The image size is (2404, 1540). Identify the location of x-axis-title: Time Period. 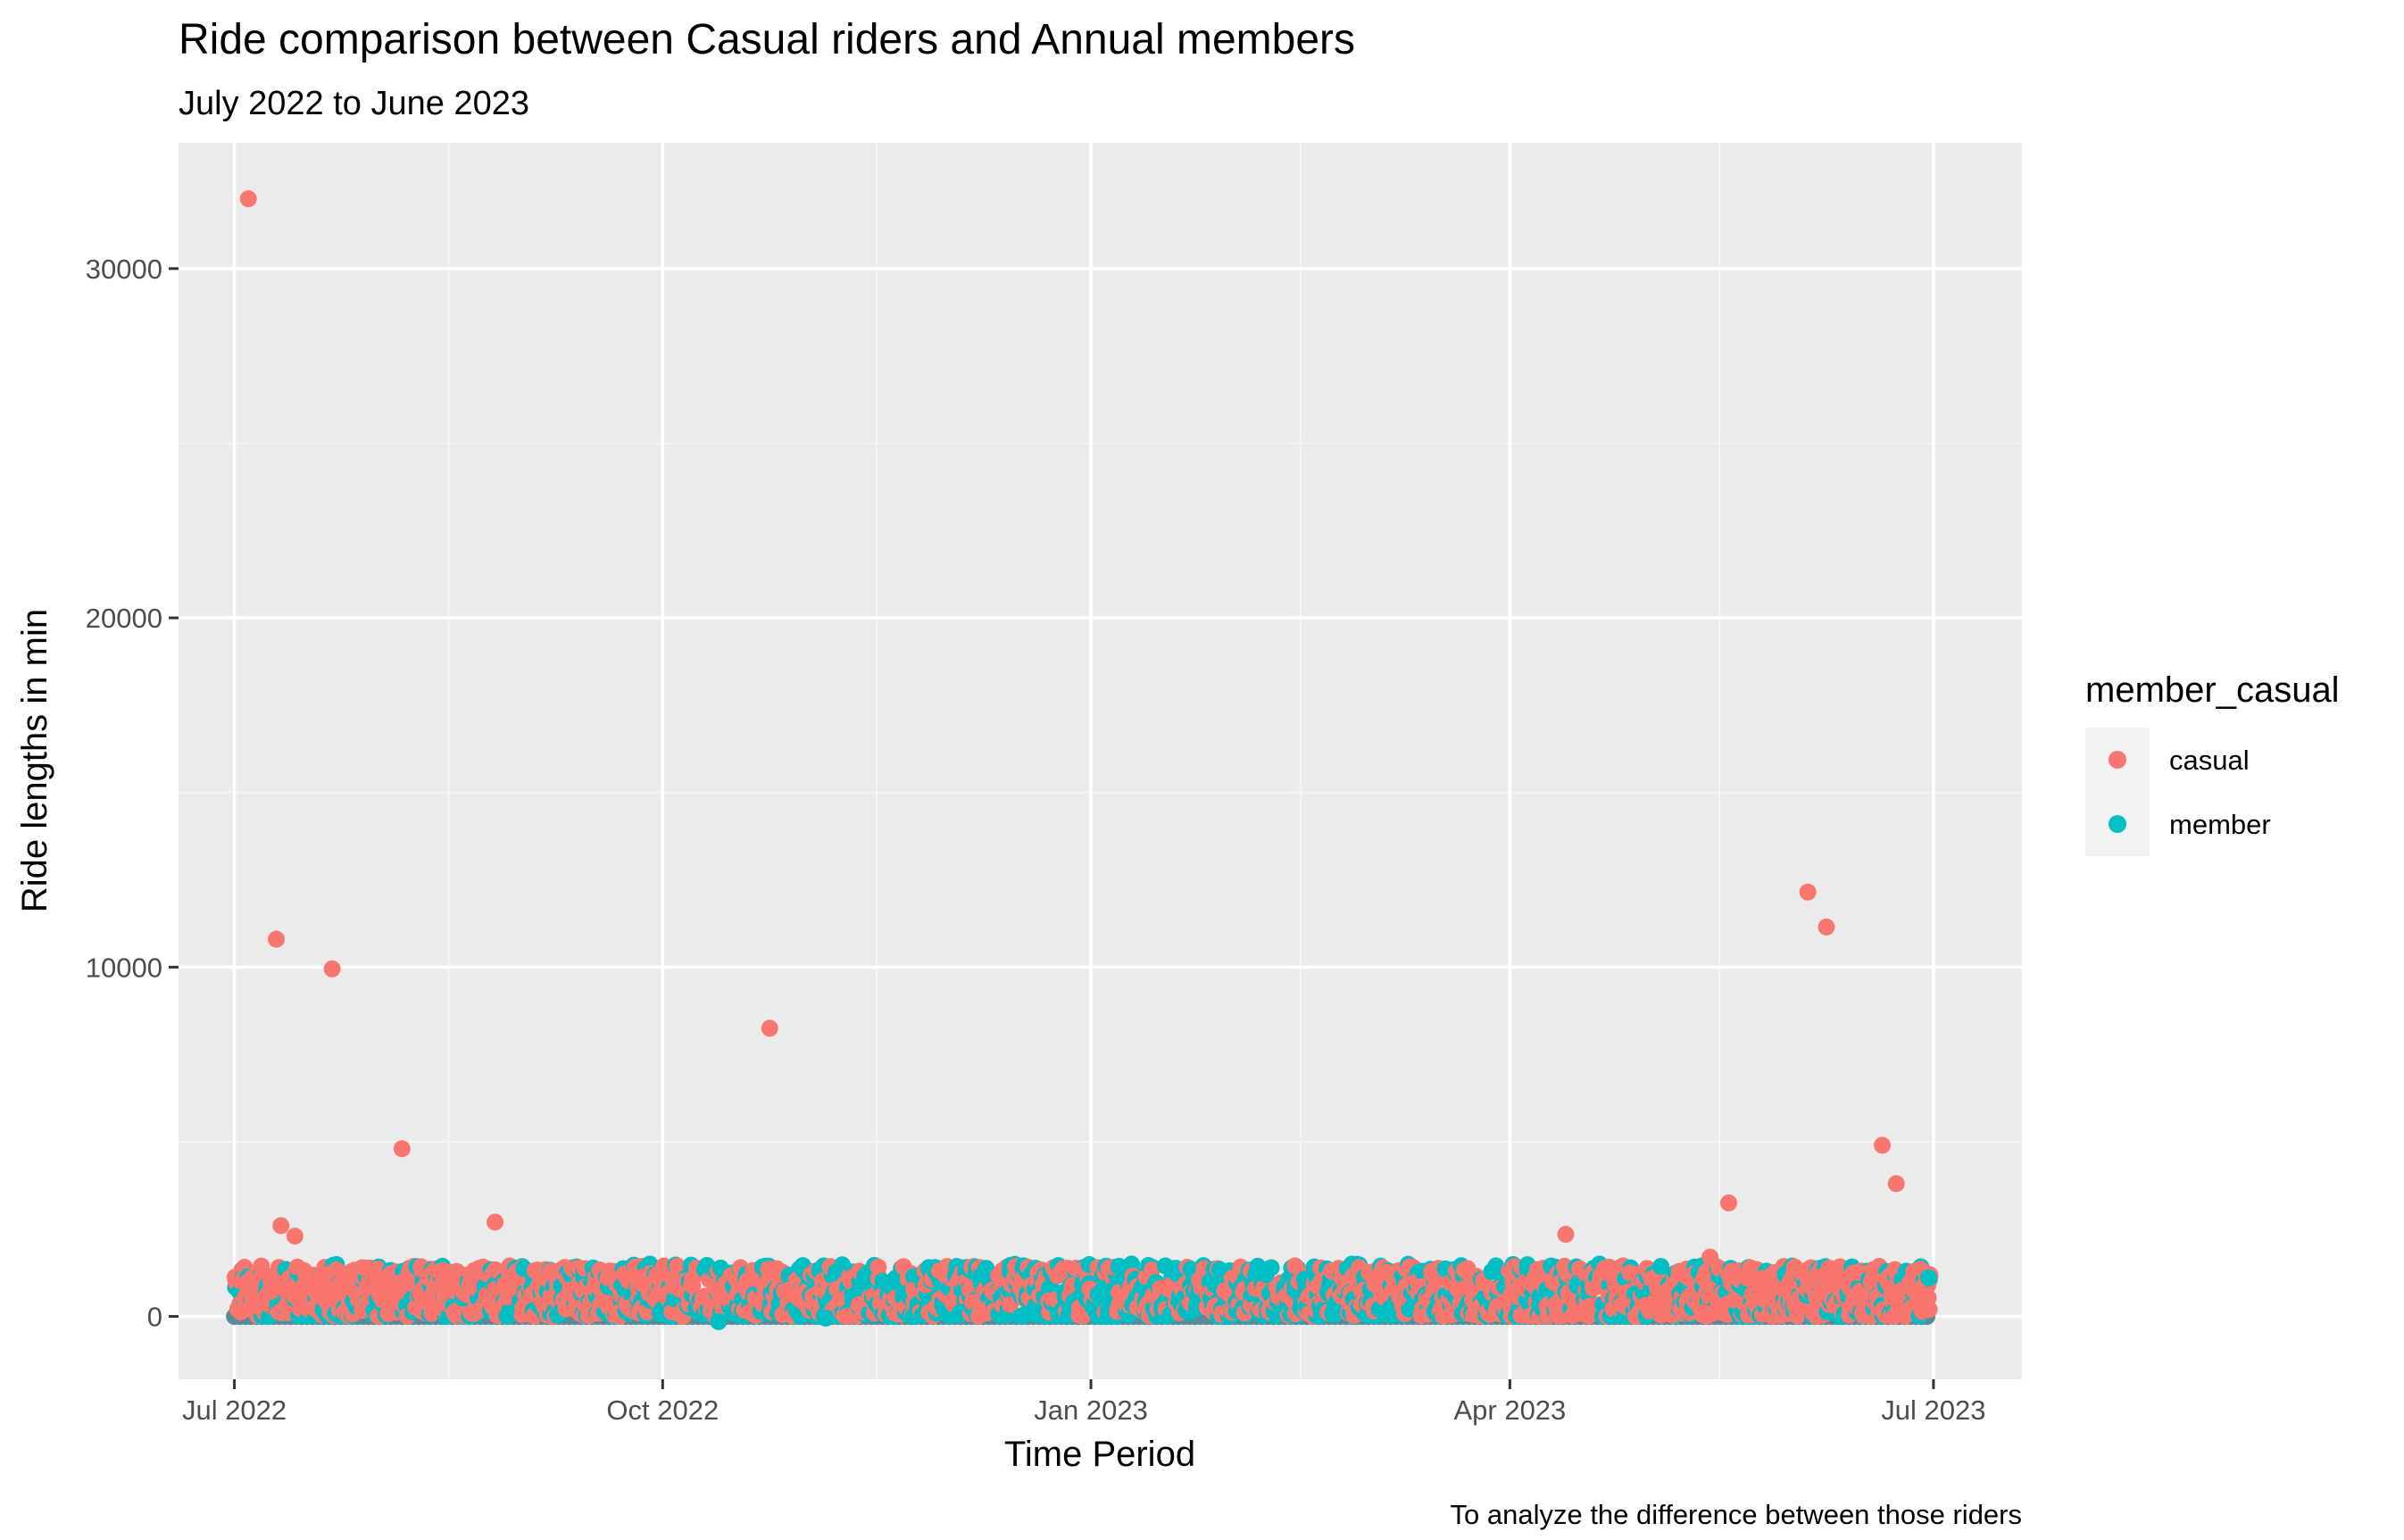
(1099, 1454).